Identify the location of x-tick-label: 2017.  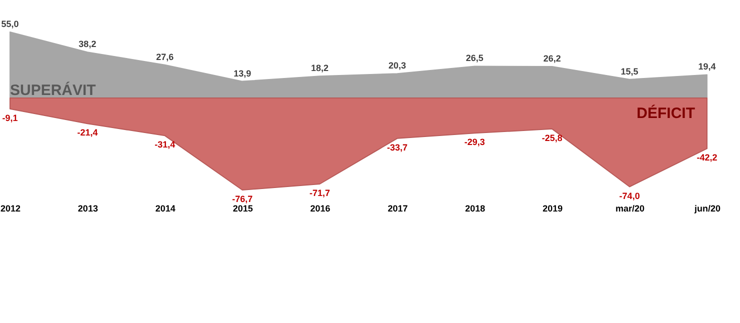
(398, 209).